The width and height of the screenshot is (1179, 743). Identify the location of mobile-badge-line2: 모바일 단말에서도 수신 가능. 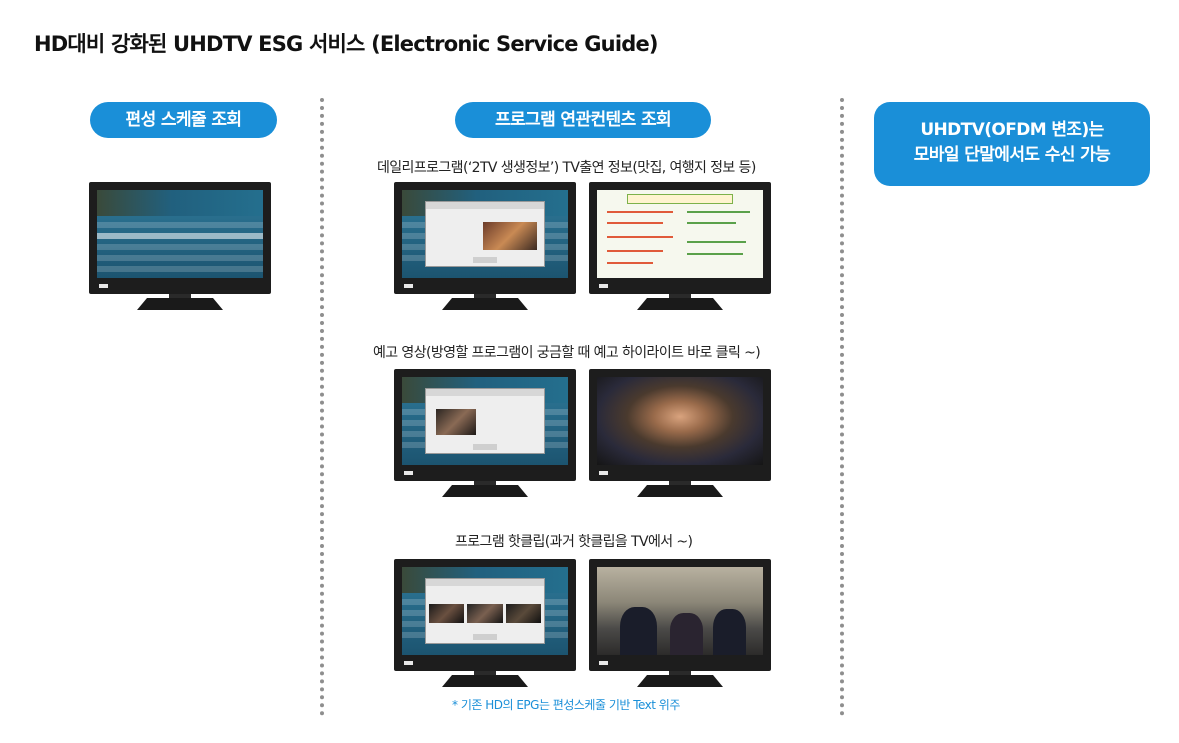
(1012, 155).